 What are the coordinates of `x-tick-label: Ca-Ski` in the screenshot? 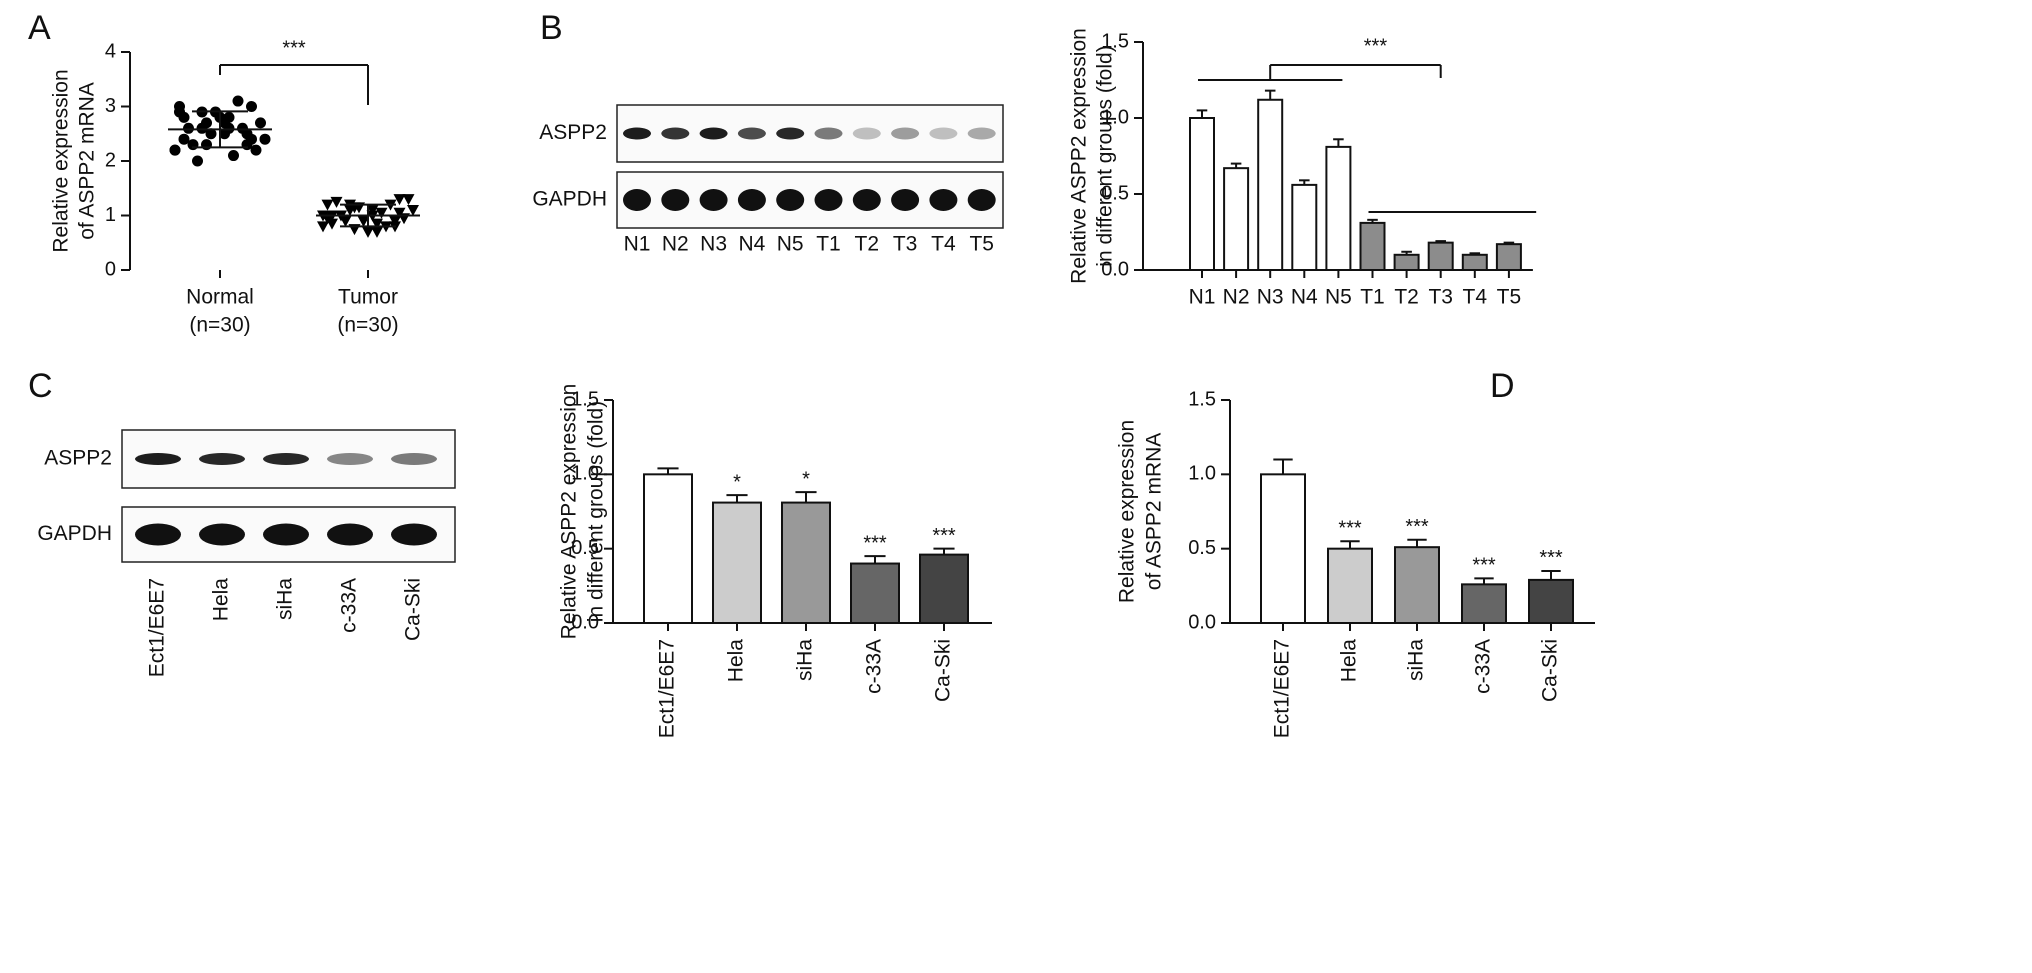 It's located at (943, 670).